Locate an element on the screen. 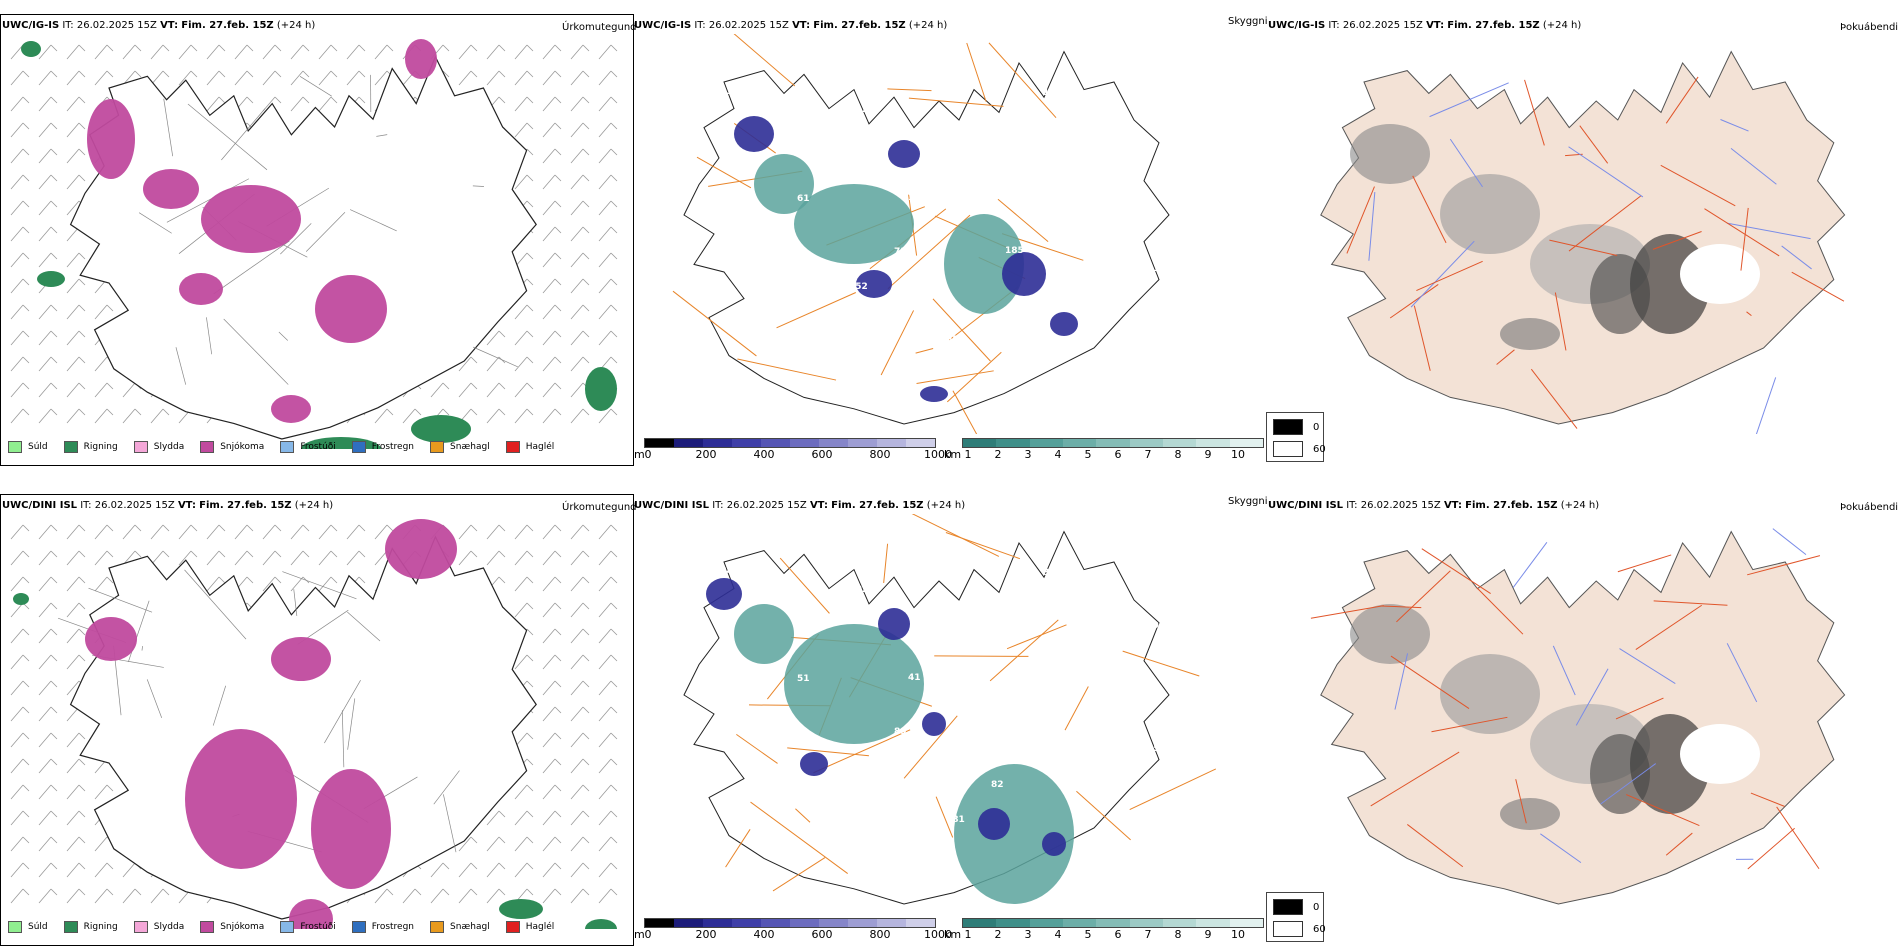  legend-item: Snjókoma is located at coordinates (232, 447).